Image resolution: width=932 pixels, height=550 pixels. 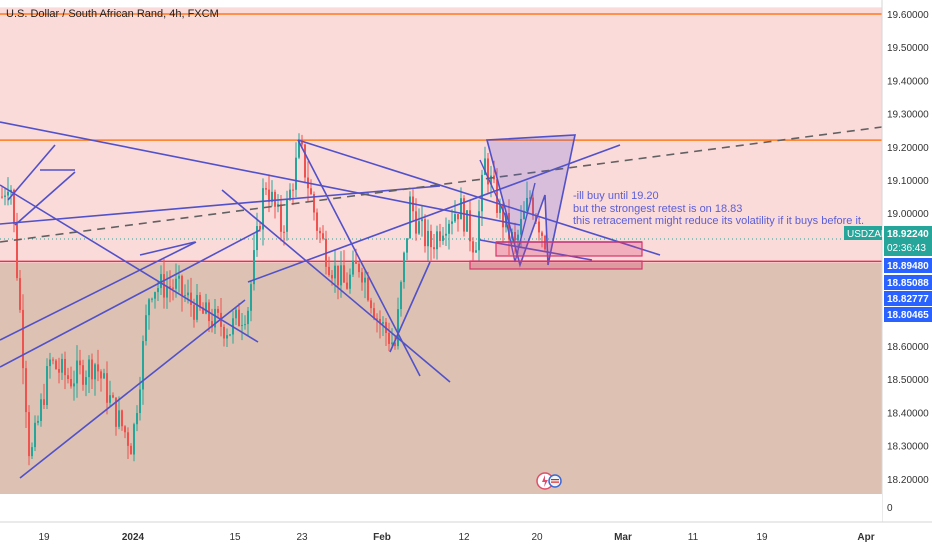 I want to click on y-tick-label: 18.40000, so click(x=908, y=413).